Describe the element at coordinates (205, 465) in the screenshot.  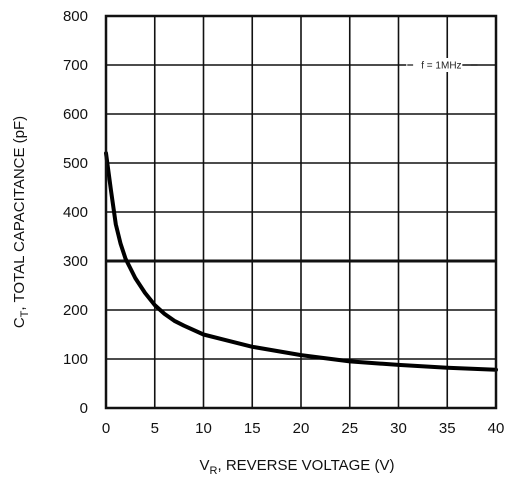
I see `x-axis-title-main: V` at that location.